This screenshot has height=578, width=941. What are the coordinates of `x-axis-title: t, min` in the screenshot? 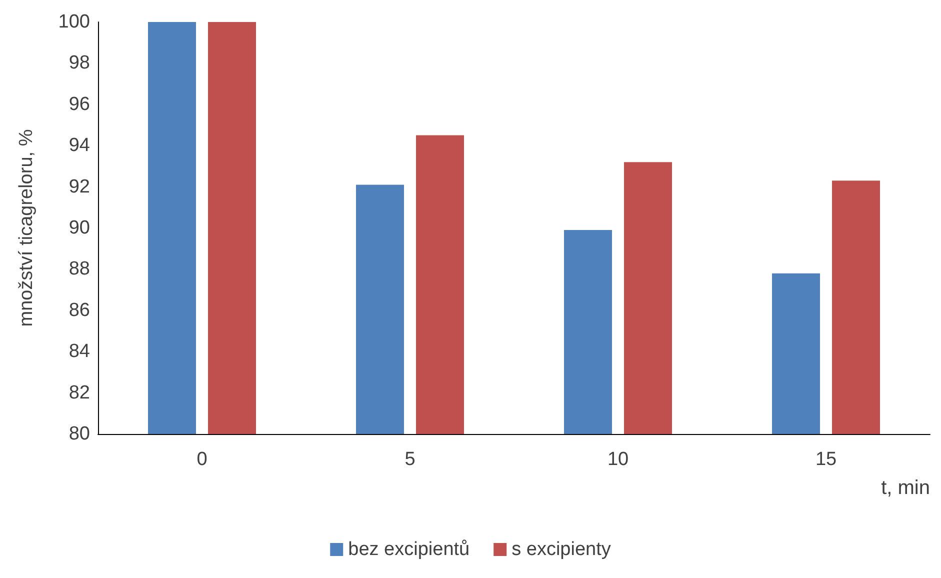 It's located at (905, 488).